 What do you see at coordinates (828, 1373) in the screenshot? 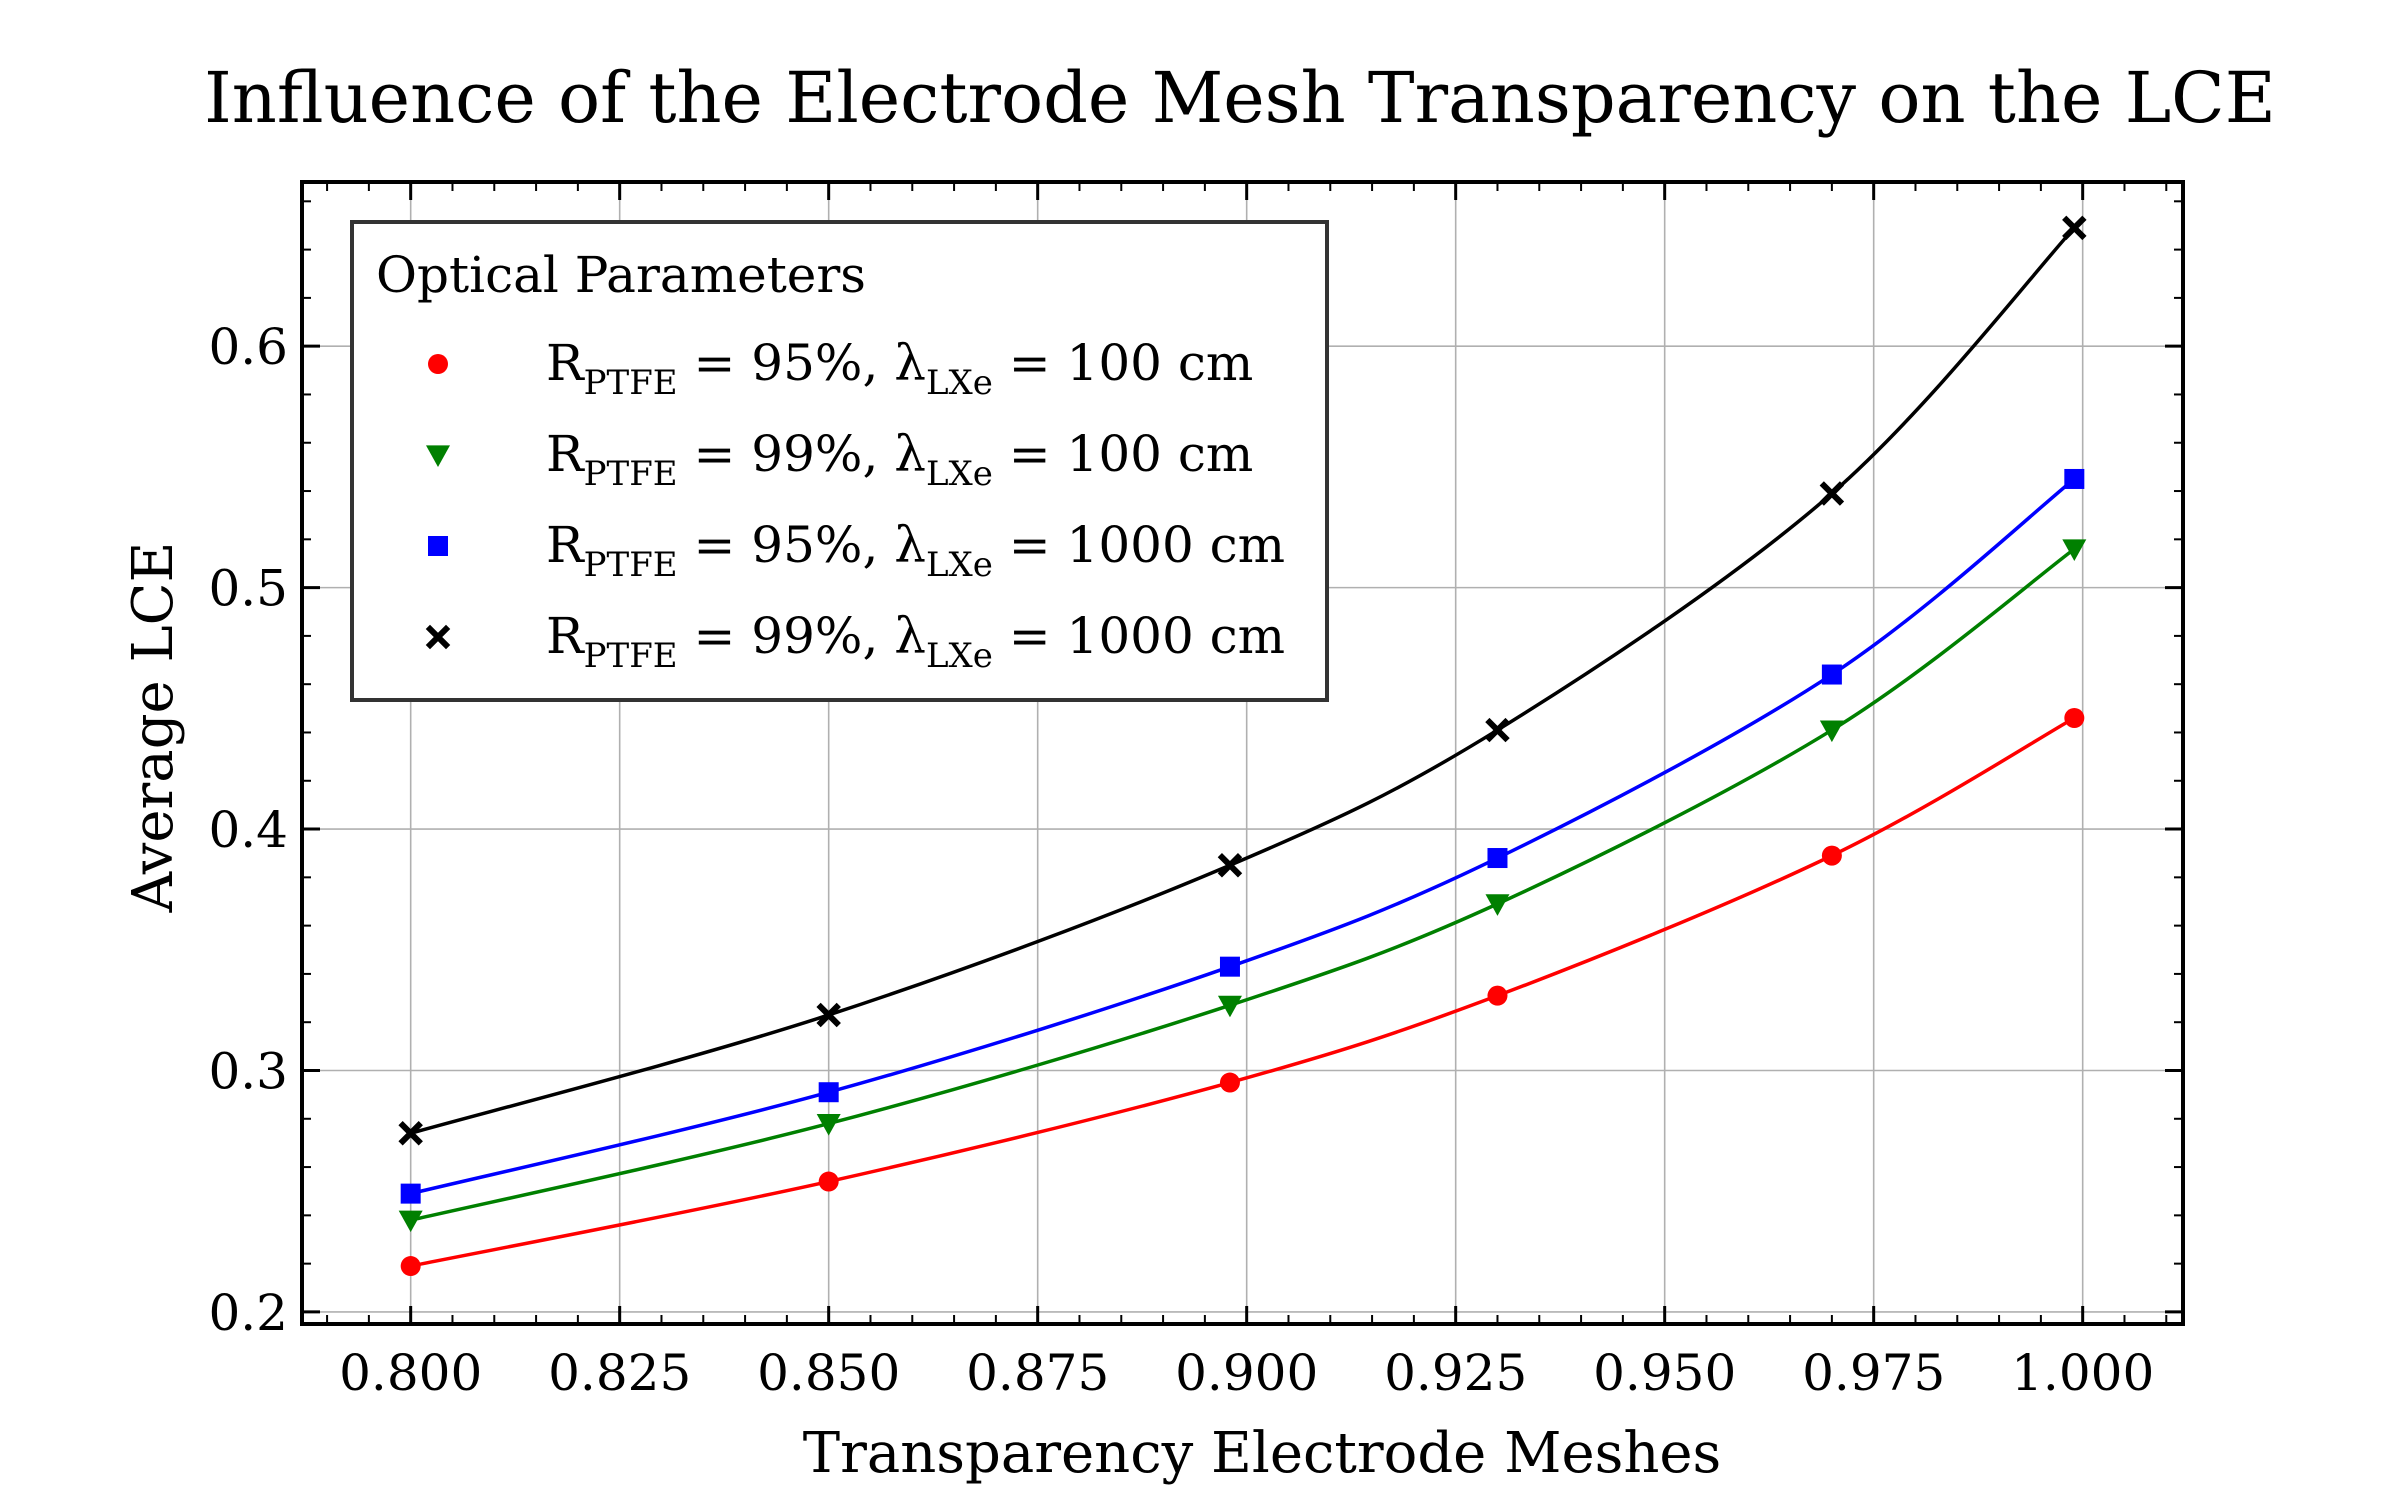
I see `x-tick-label: 0.850` at bounding box center [828, 1373].